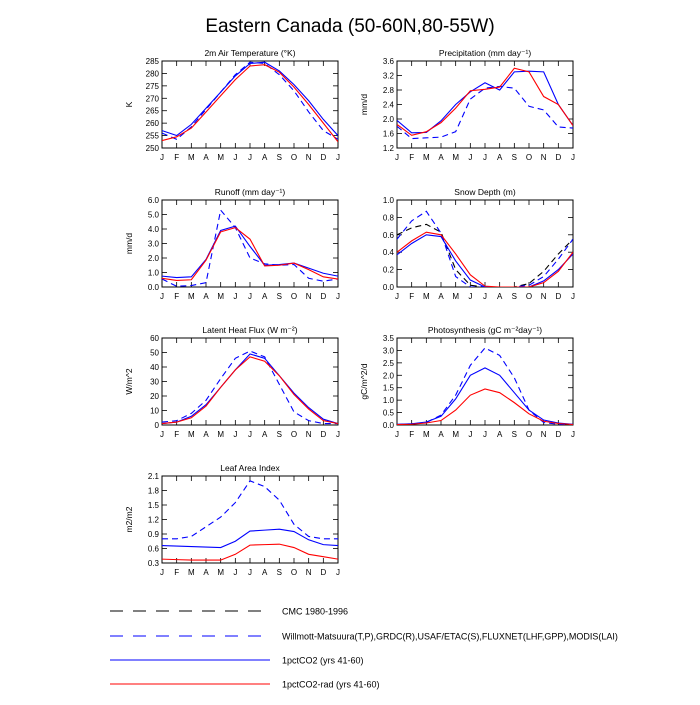  What do you see at coordinates (389, 61) in the screenshot?
I see `y-tick-label: 3.6` at bounding box center [389, 61].